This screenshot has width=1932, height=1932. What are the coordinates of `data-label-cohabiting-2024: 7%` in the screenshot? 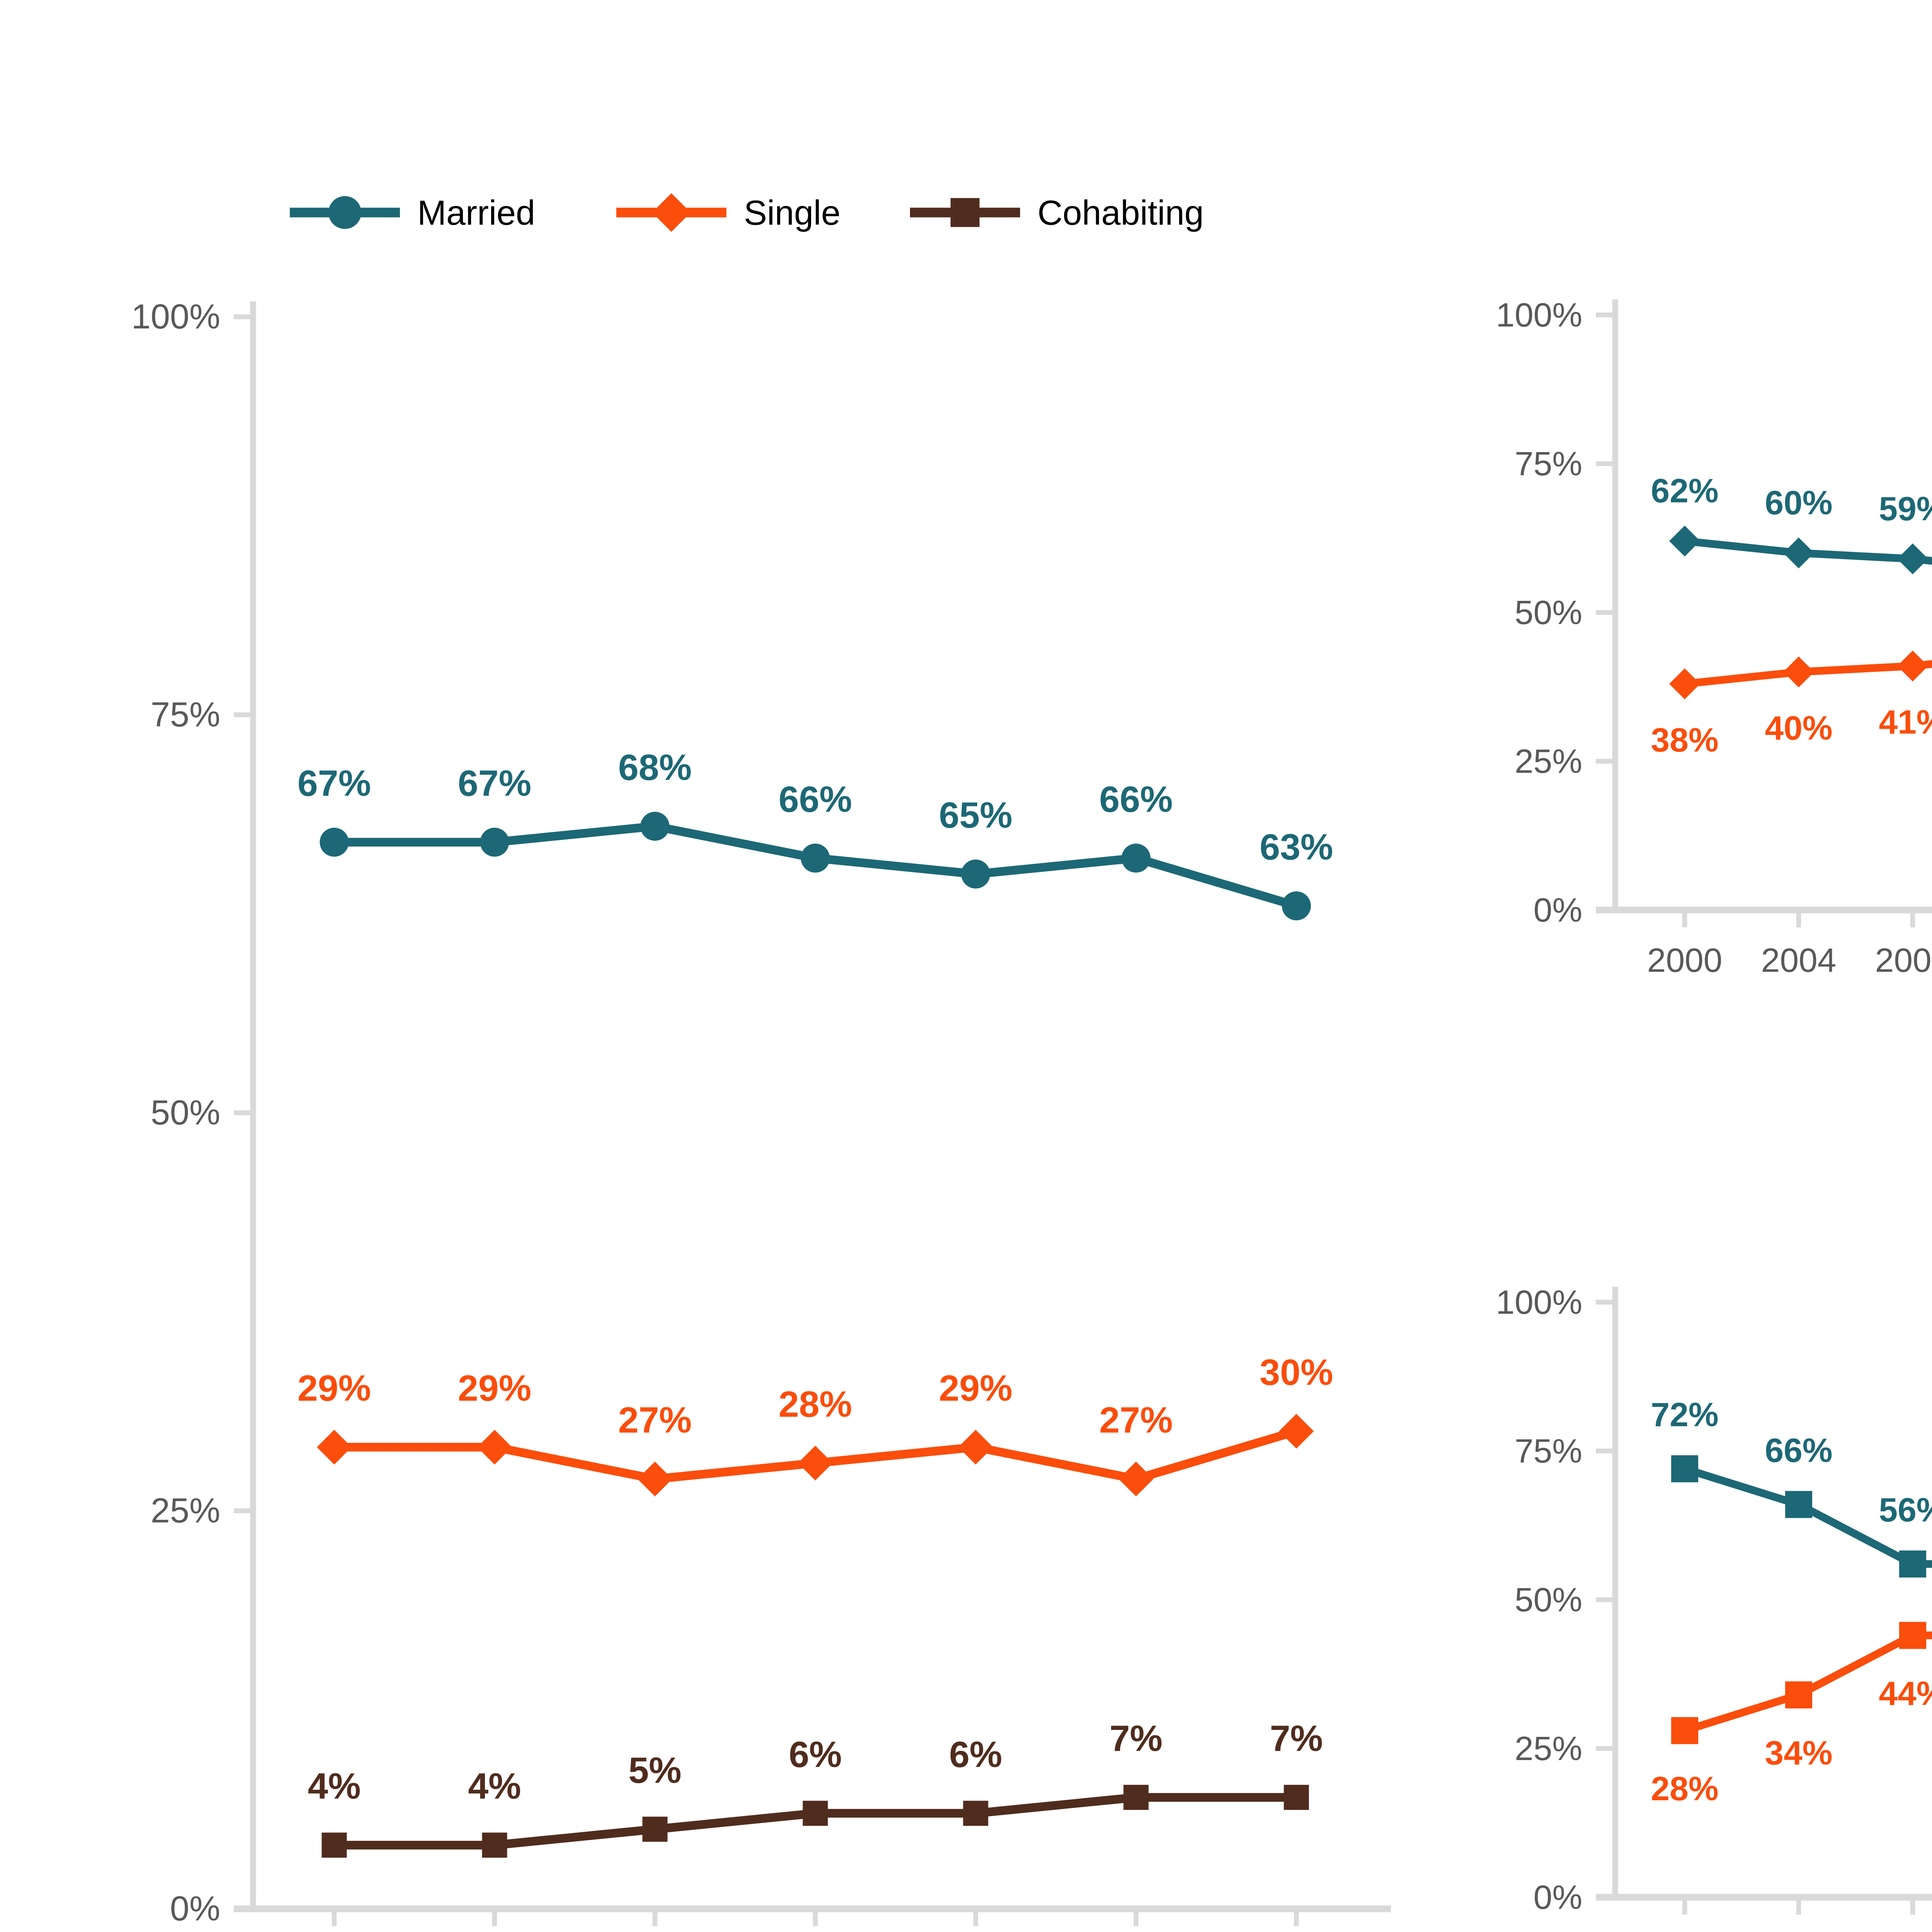 It's located at (1297, 1739).